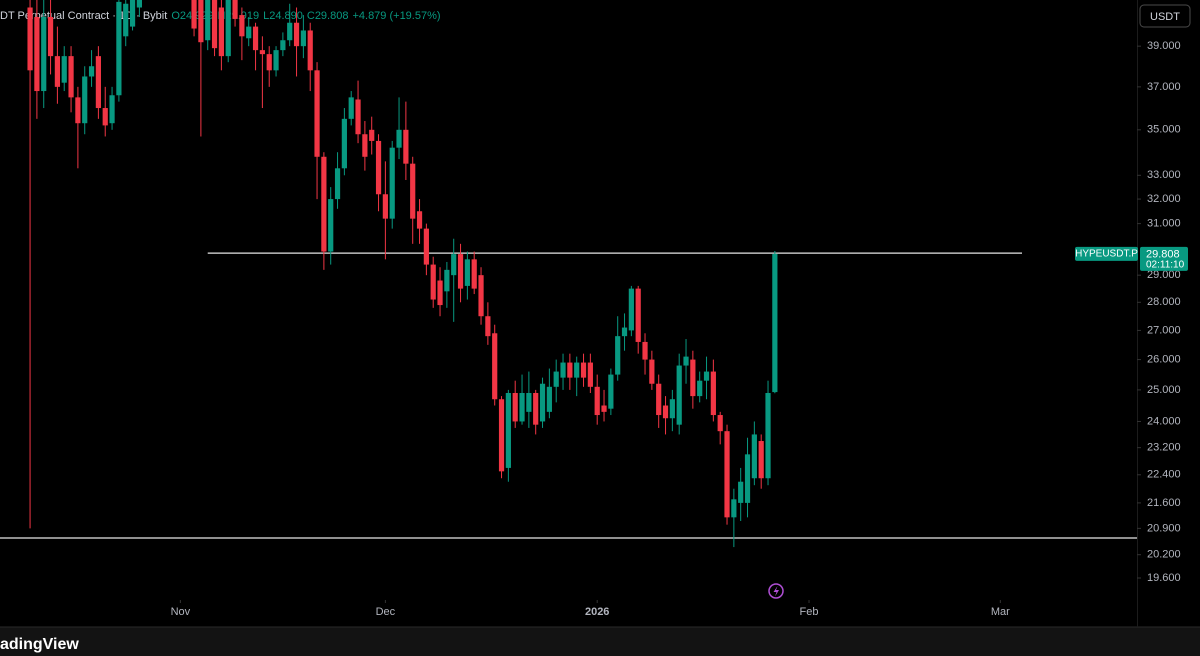 The width and height of the screenshot is (1200, 656). I want to click on header-item: C29.808, so click(328, 16).